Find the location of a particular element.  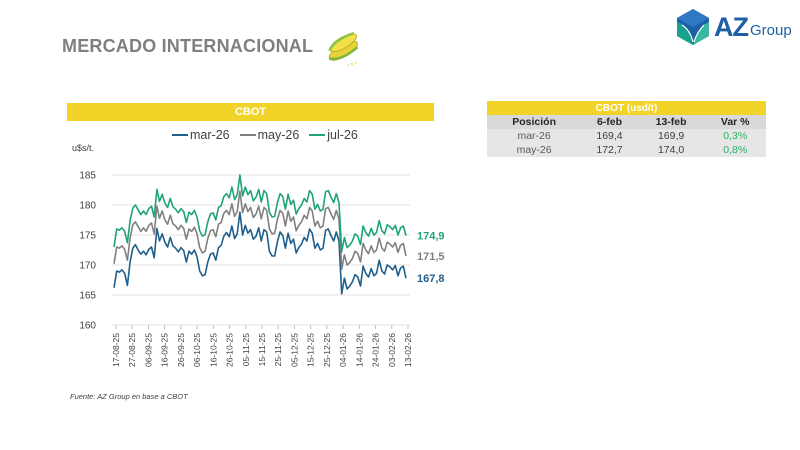

y-tick-label: 185 is located at coordinates (87, 176).